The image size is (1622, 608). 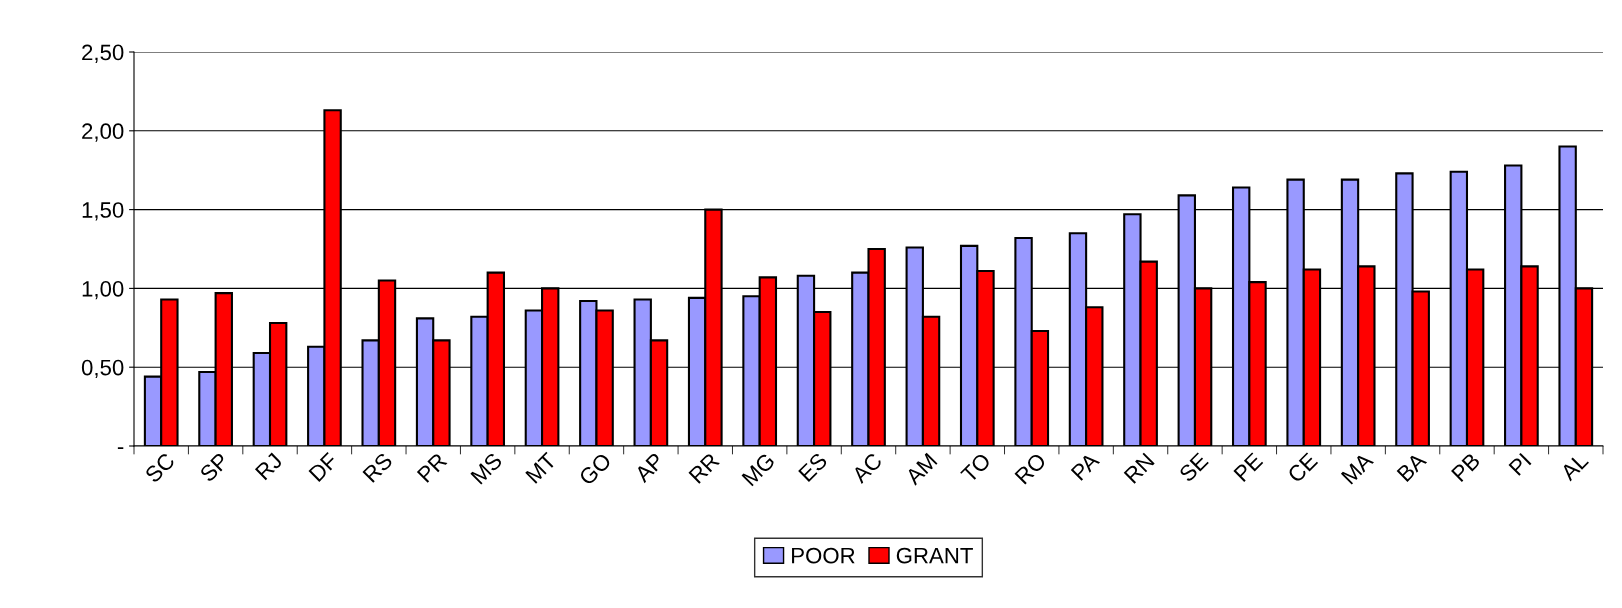 I want to click on x-tick-label: MT, so click(x=541, y=467).